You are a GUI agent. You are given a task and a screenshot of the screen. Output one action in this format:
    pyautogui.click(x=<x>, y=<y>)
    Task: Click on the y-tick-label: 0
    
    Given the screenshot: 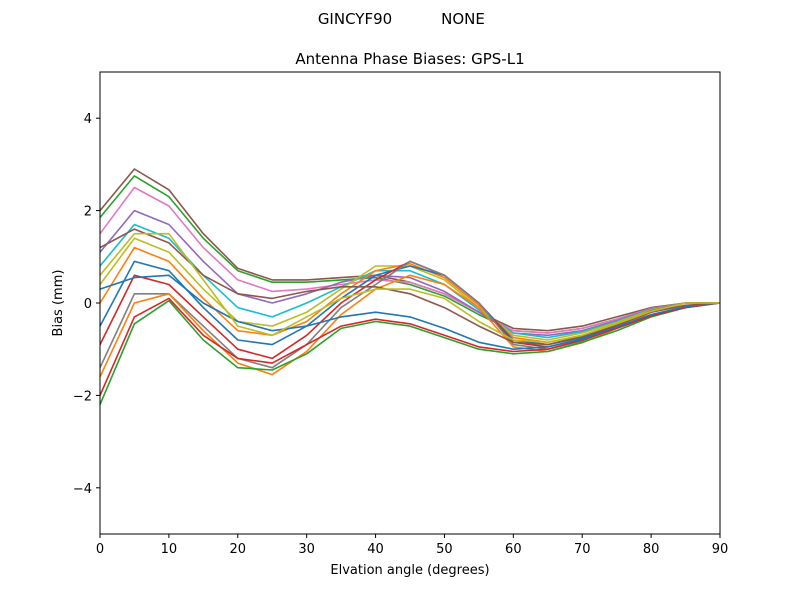 What is the action you would take?
    pyautogui.click(x=88, y=304)
    